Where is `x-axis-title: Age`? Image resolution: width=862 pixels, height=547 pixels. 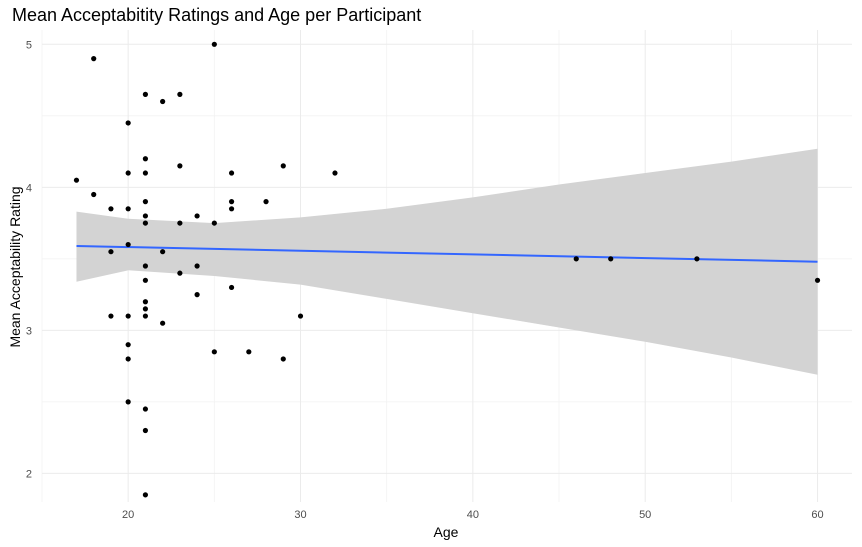
x-axis-title: Age is located at coordinates (446, 532).